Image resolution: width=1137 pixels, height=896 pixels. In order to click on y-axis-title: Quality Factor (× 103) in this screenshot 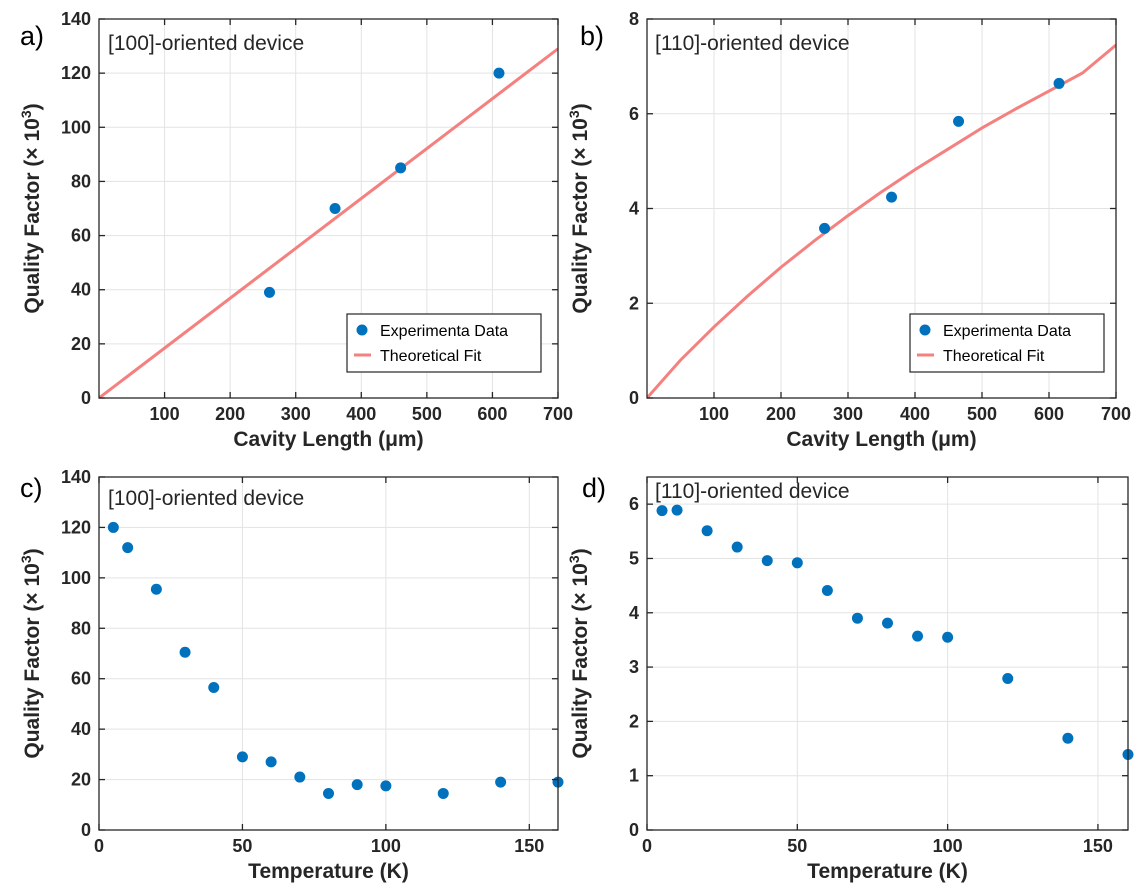, I will do `click(31, 208)`.